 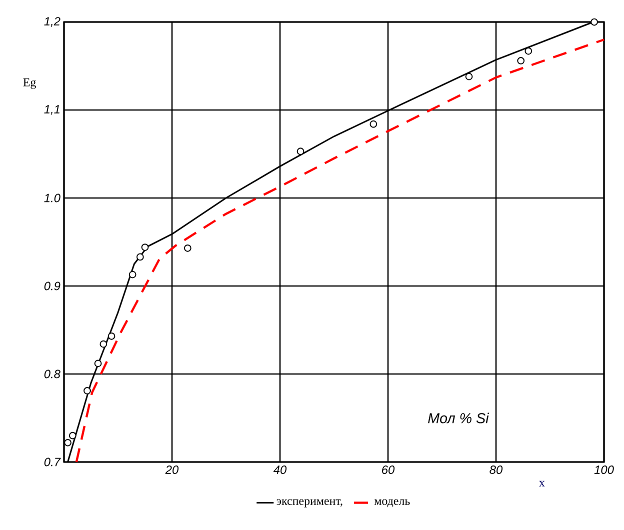 I want to click on x-tick-label: 80, so click(x=496, y=470).